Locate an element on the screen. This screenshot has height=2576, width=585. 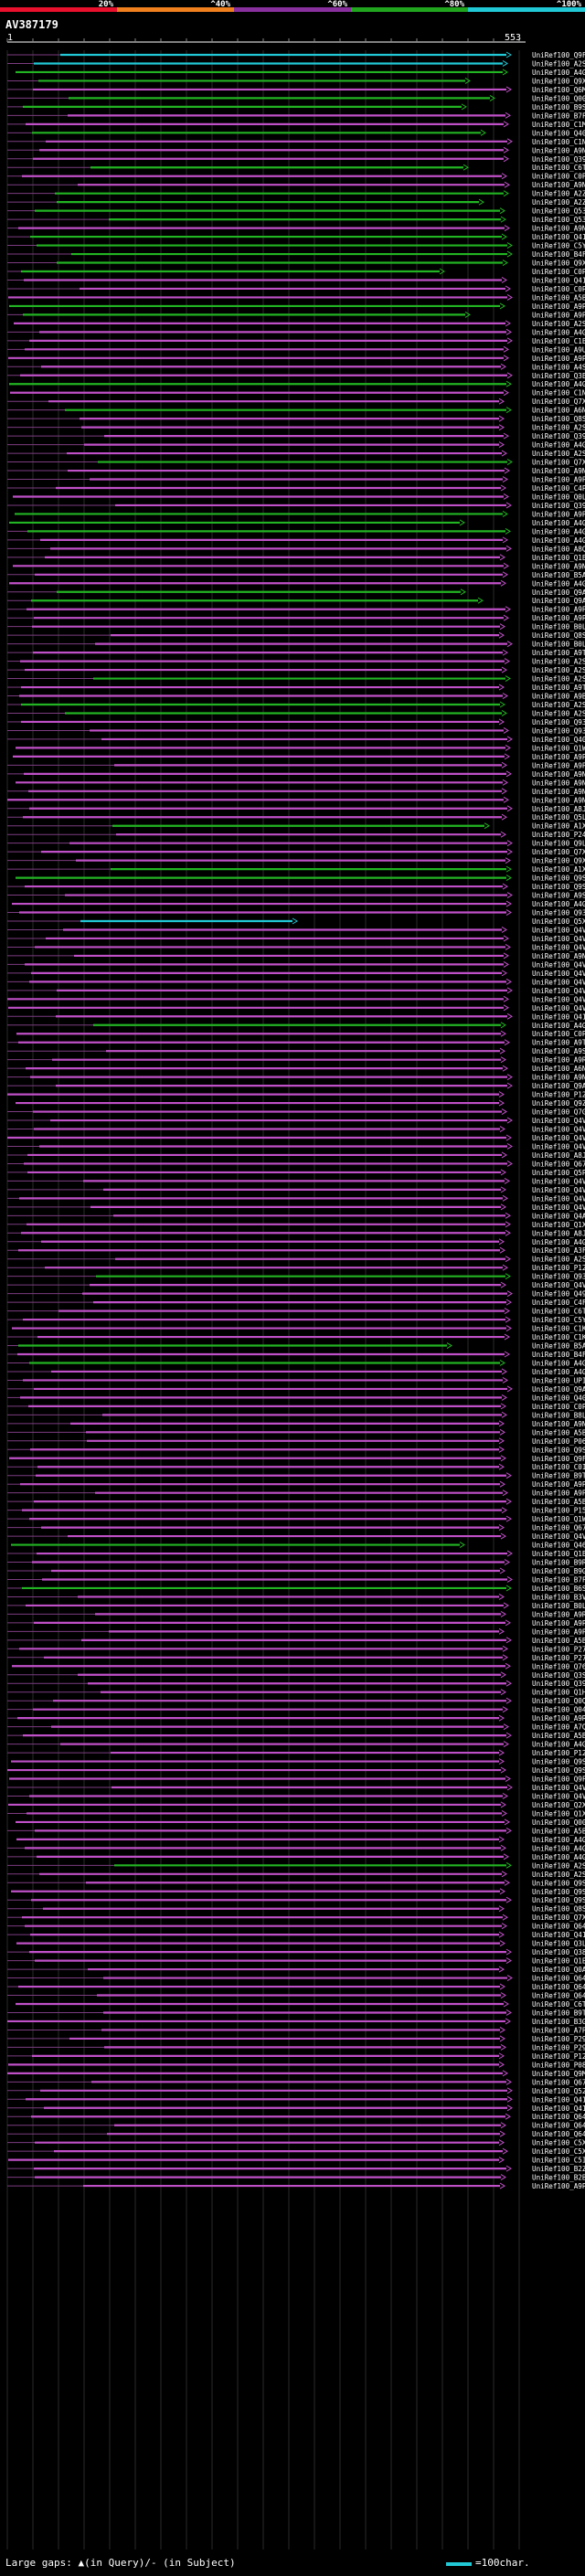
hit-label: UniRef100_Q41746 is located at coordinates (559, 280).